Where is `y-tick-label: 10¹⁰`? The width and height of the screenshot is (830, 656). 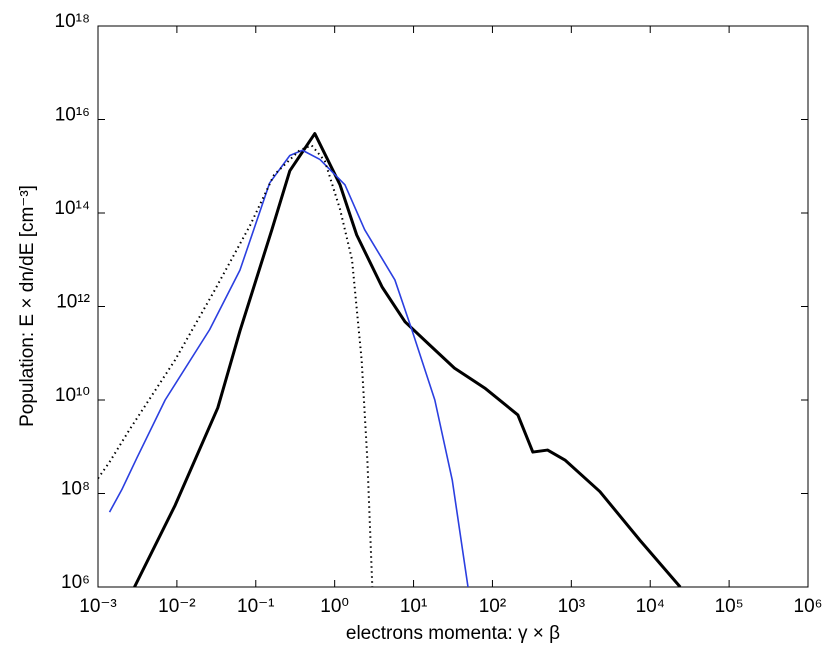
y-tick-label: 10¹⁰ is located at coordinates (72, 395).